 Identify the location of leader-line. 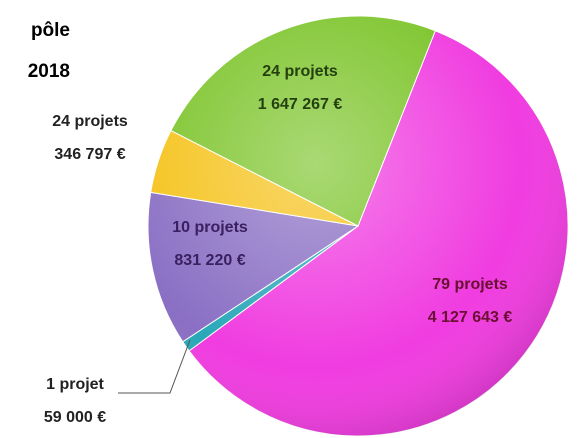
(154, 366).